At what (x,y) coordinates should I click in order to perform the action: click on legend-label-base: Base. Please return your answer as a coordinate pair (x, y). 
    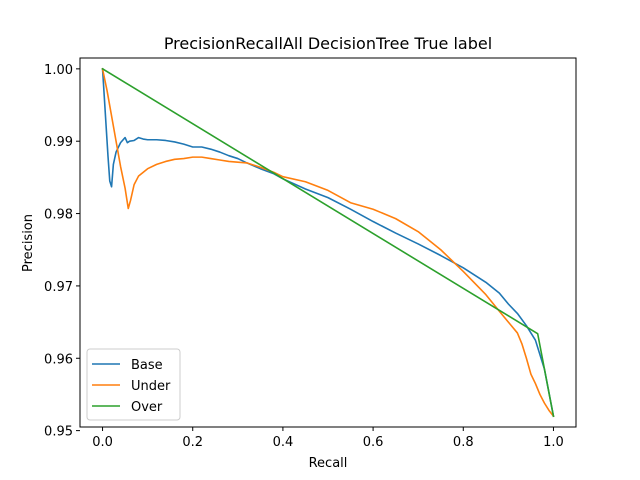
    Looking at the image, I should click on (147, 365).